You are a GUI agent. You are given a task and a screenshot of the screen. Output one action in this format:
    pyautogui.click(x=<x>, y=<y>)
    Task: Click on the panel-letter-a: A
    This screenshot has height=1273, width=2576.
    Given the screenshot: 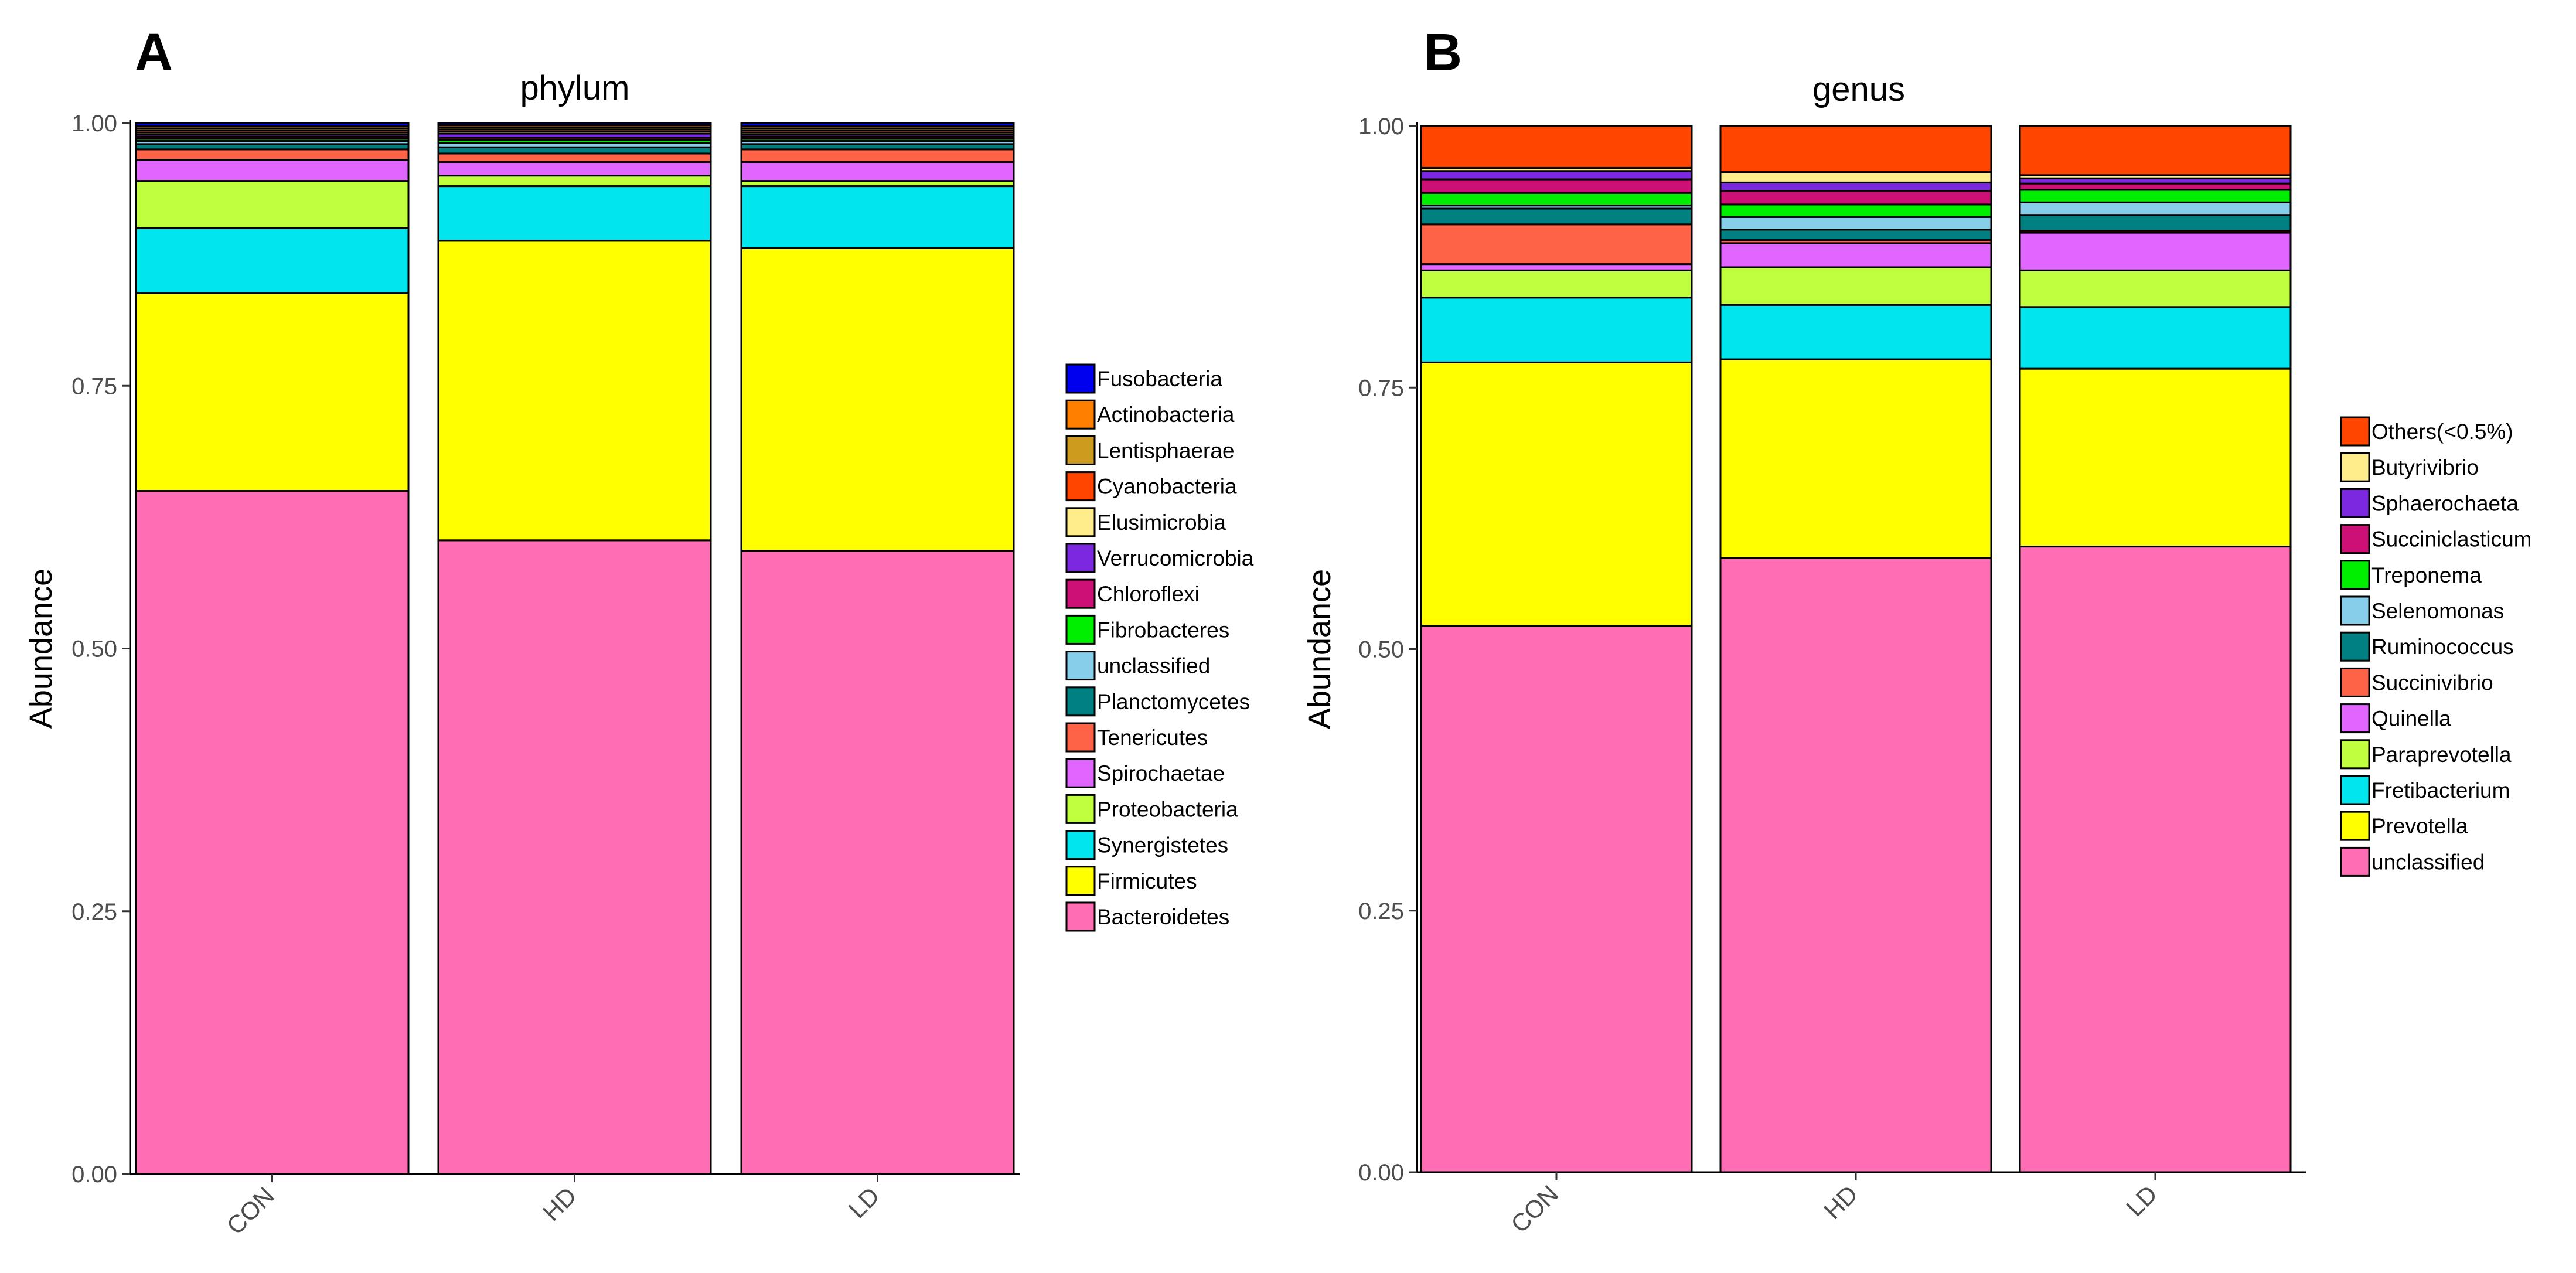 What is the action you would take?
    pyautogui.click(x=154, y=52)
    